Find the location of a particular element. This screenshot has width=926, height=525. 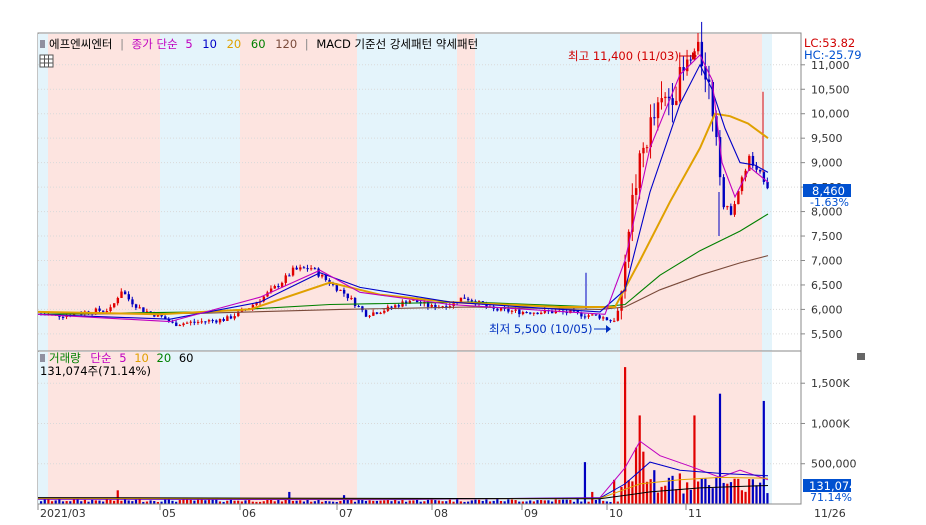

price-tick-label: 6,000 is located at coordinates (827, 309).